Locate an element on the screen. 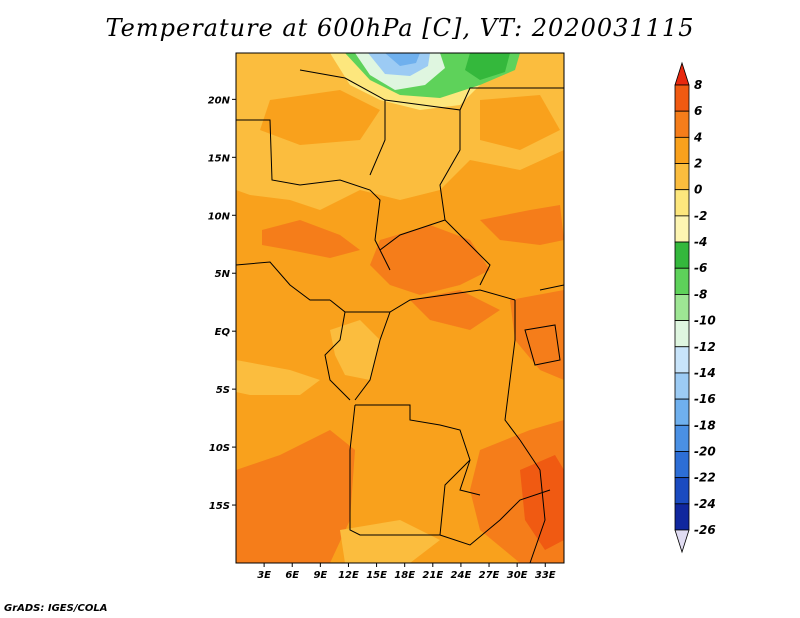 Image resolution: width=800 pixels, height=618 pixels. field-patch-east is located at coordinates (520, 122).